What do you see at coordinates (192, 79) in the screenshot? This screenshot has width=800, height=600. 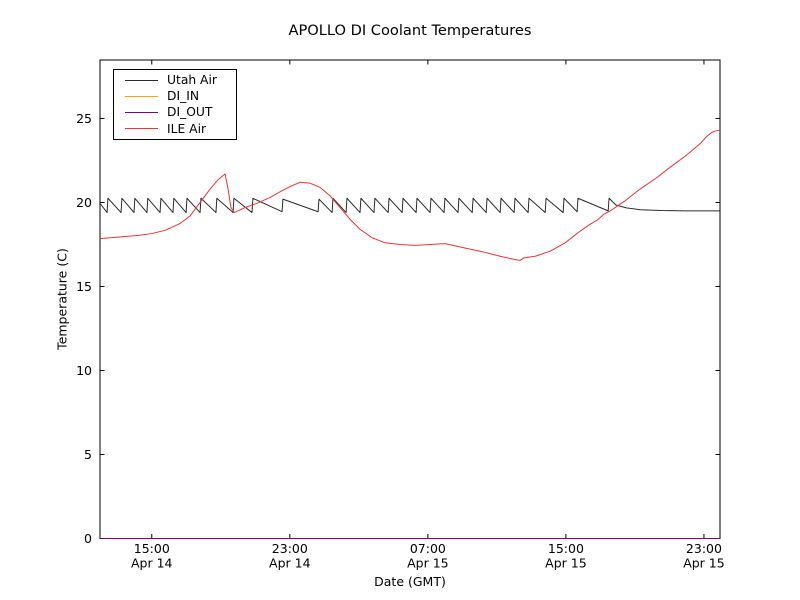 I see `legend-item-label: Utah Air` at bounding box center [192, 79].